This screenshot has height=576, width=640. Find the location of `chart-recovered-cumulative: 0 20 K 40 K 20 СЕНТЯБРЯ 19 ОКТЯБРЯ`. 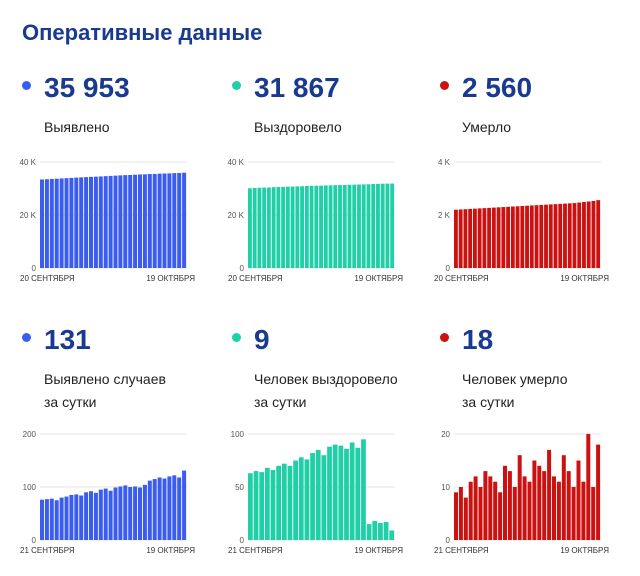

chart-recovered-cumulative: 0 20 K 40 K 20 СЕНТЯБРЯ 19 ОКТЯБРЯ is located at coordinates (316, 220).